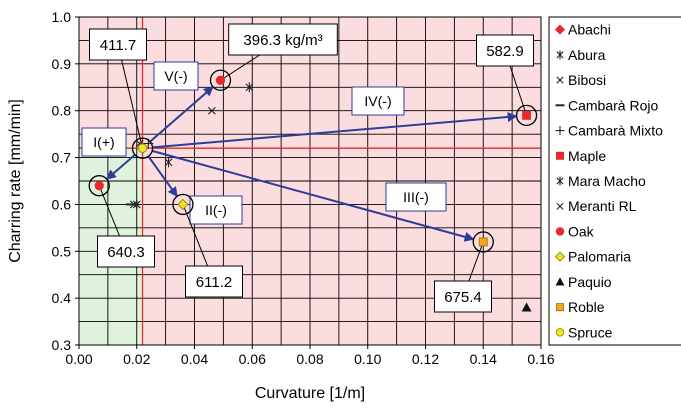 Image resolution: width=681 pixels, height=408 pixels. What do you see at coordinates (483, 359) in the screenshot?
I see `x-tick-label: 0.14` at bounding box center [483, 359].